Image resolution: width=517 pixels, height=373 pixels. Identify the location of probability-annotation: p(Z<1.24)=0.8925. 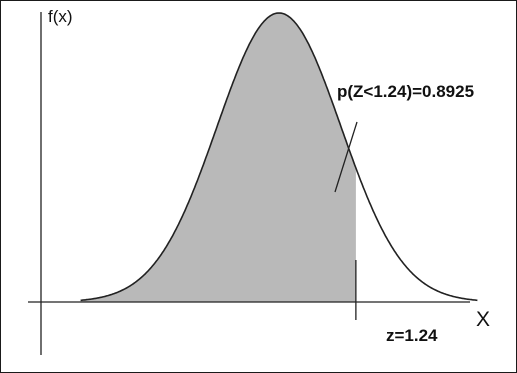
(406, 91).